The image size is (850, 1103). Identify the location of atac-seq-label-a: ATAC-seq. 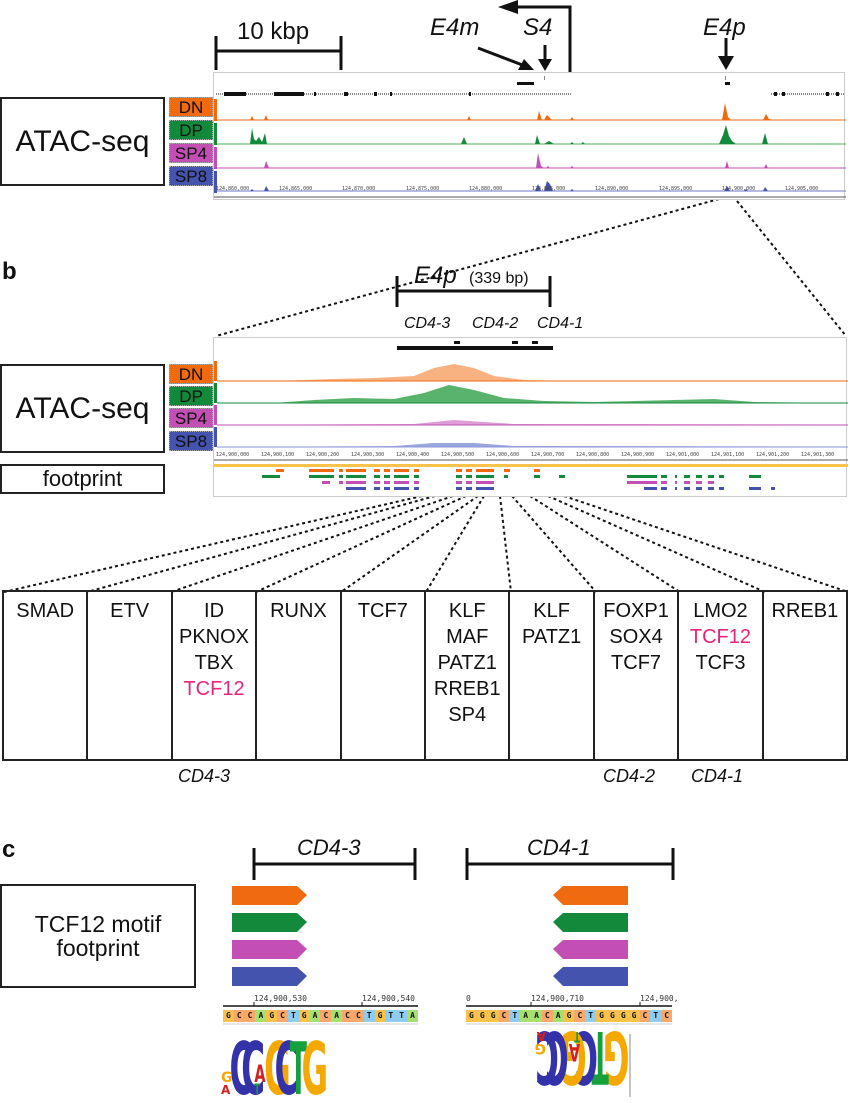
(82, 141).